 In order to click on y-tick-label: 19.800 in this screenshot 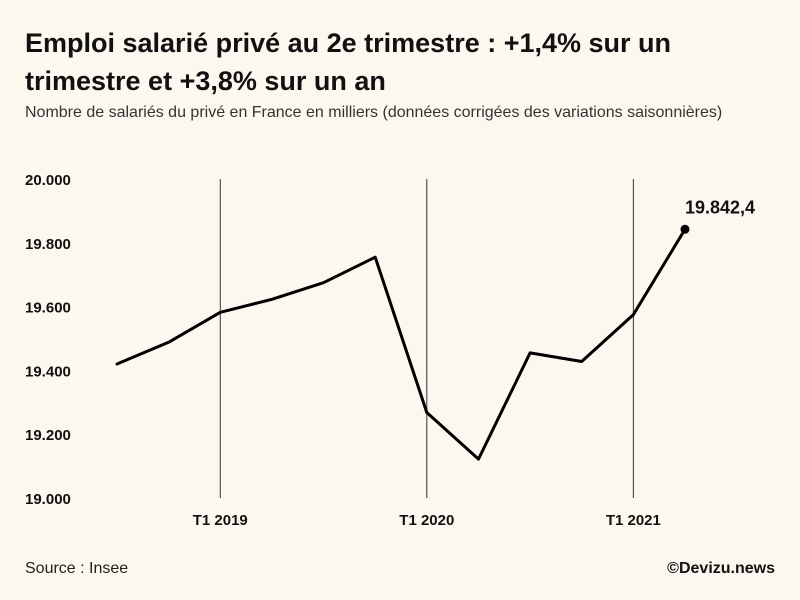, I will do `click(48, 244)`.